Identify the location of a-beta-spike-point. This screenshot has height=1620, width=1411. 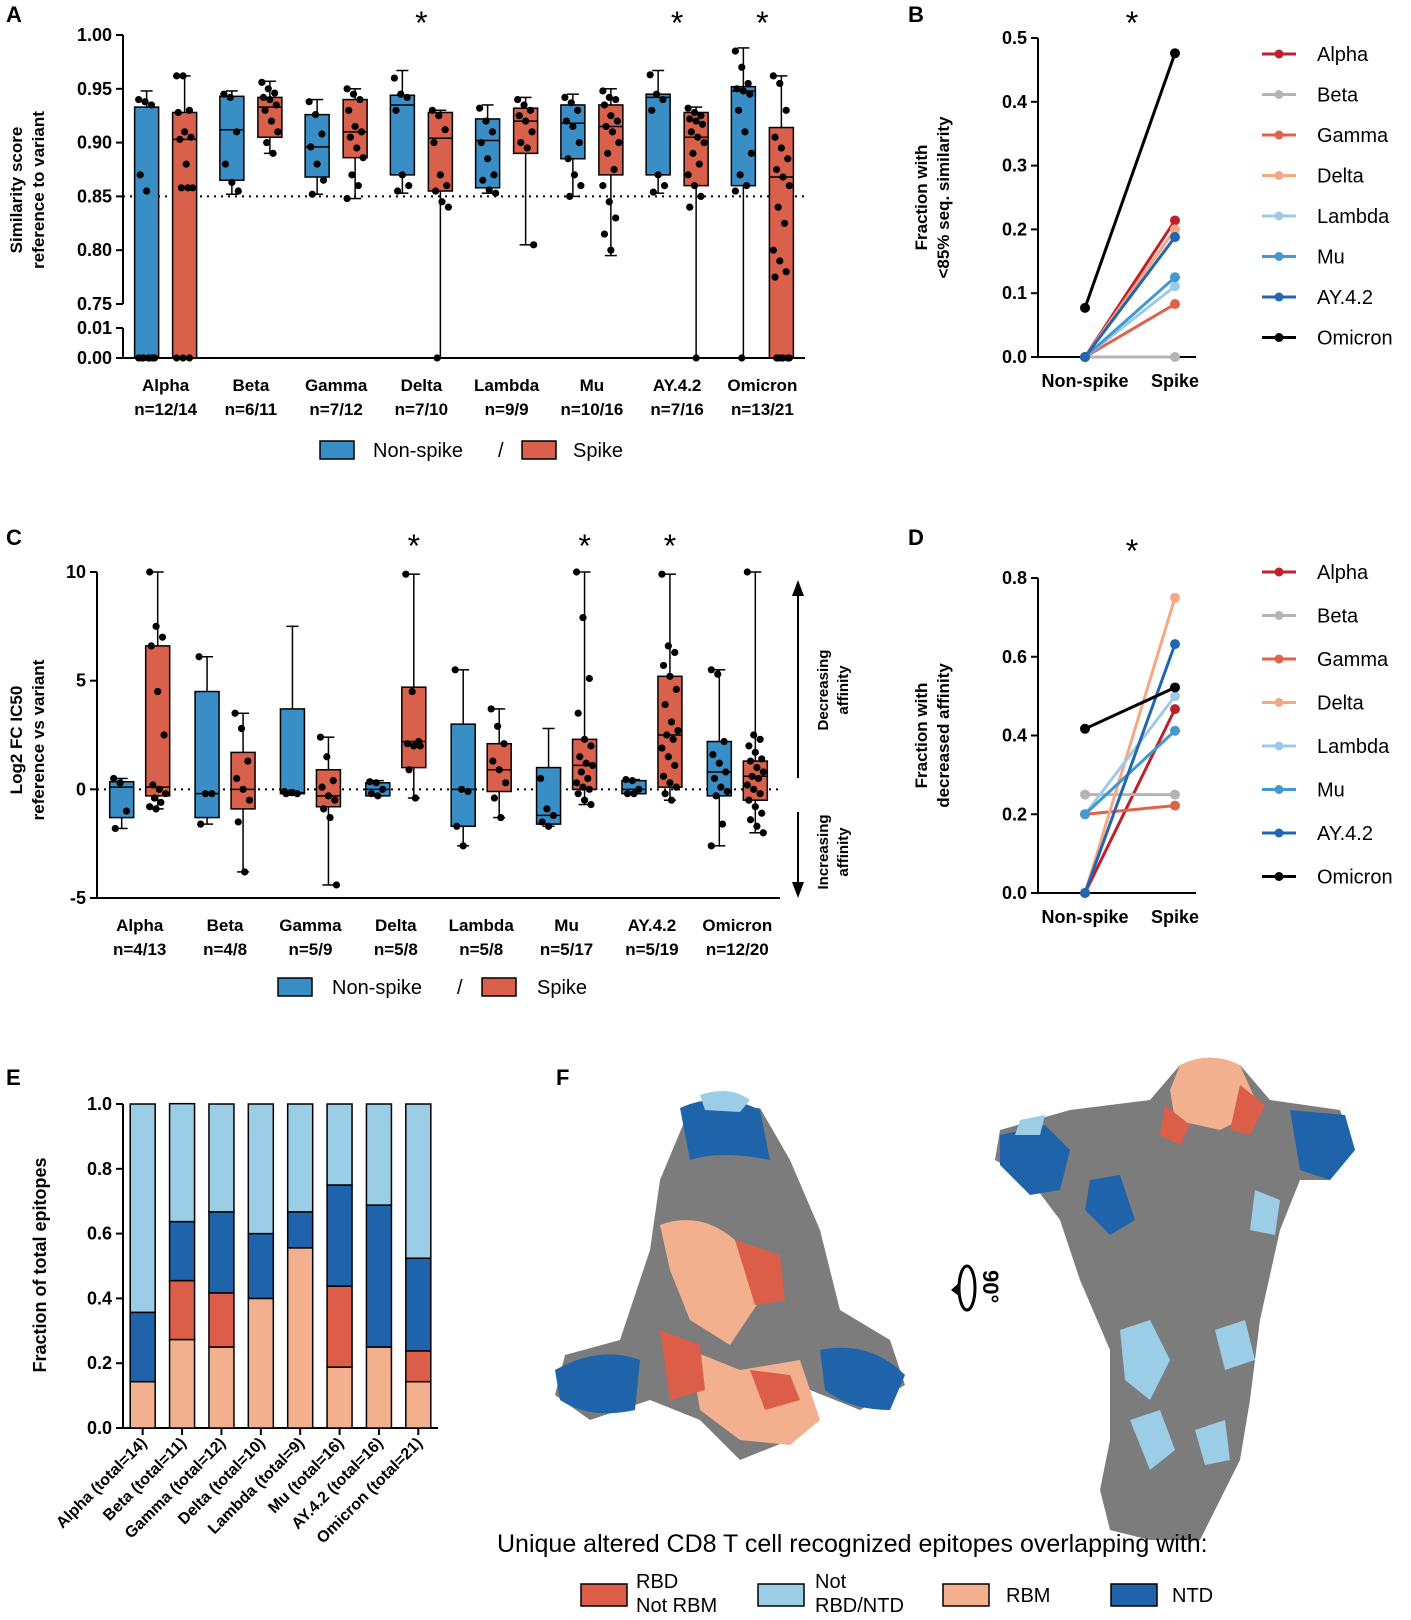
(278, 132).